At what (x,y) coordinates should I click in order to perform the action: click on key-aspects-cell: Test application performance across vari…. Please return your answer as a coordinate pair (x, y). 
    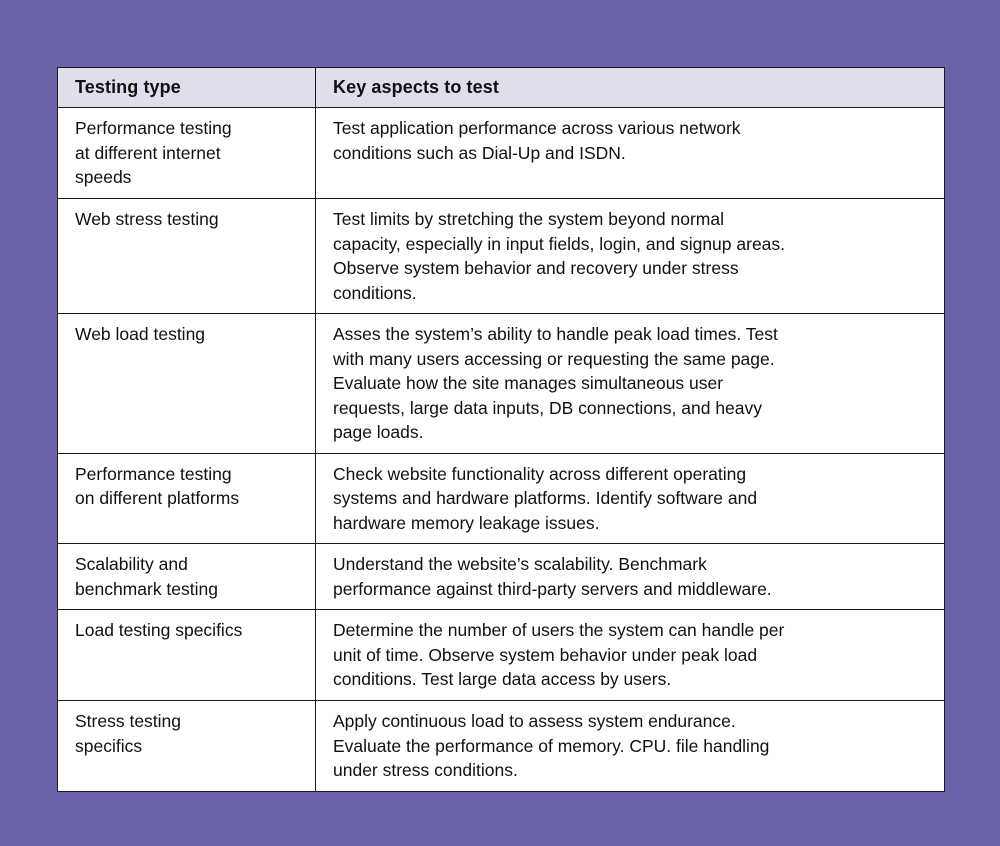
    Looking at the image, I should click on (630, 153).